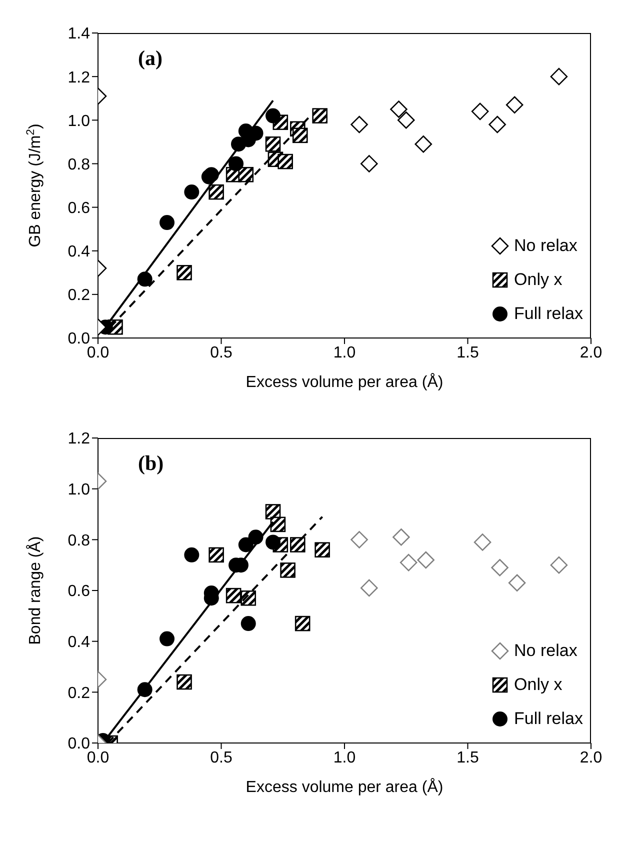 This screenshot has width=621, height=841. What do you see at coordinates (150, 58) in the screenshot?
I see `annotation: (a)` at bounding box center [150, 58].